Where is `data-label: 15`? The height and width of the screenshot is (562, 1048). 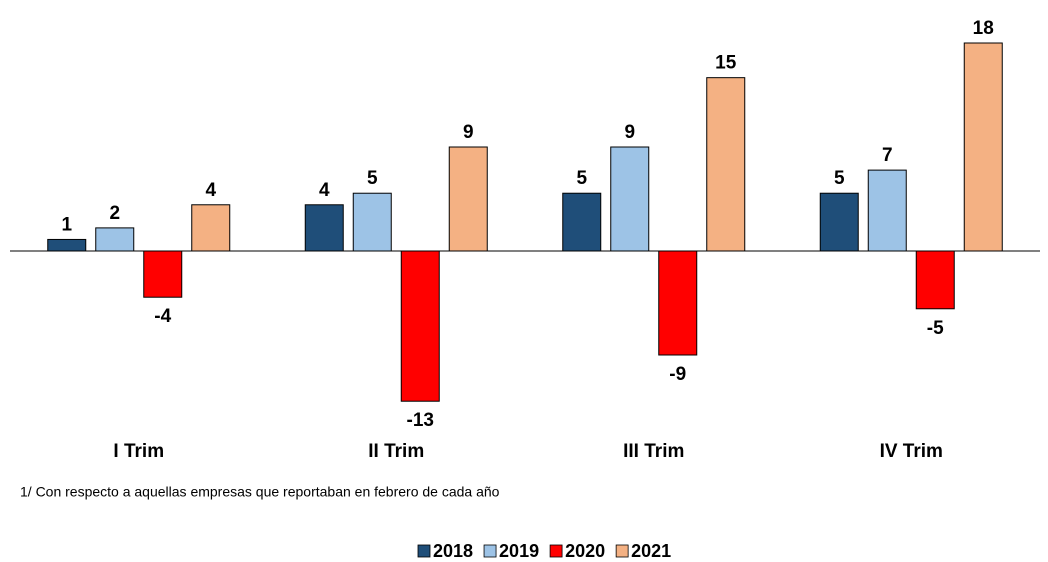
data-label: 15 is located at coordinates (726, 63).